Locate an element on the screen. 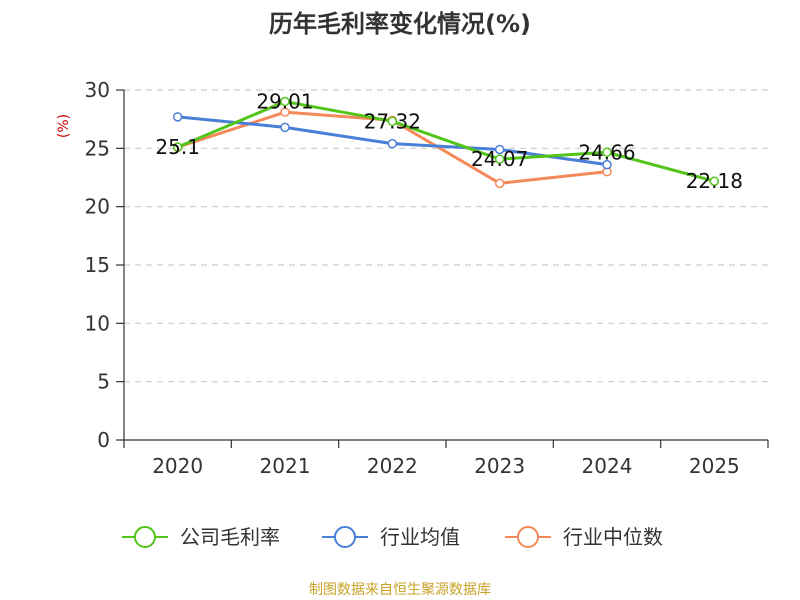  data-label: 25.1 is located at coordinates (177, 147).